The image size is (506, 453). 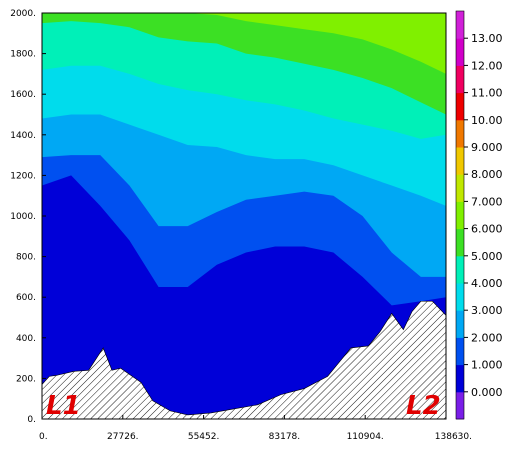 What do you see at coordinates (204, 437) in the screenshot?
I see `x-tick-label: 55452.` at bounding box center [204, 437].